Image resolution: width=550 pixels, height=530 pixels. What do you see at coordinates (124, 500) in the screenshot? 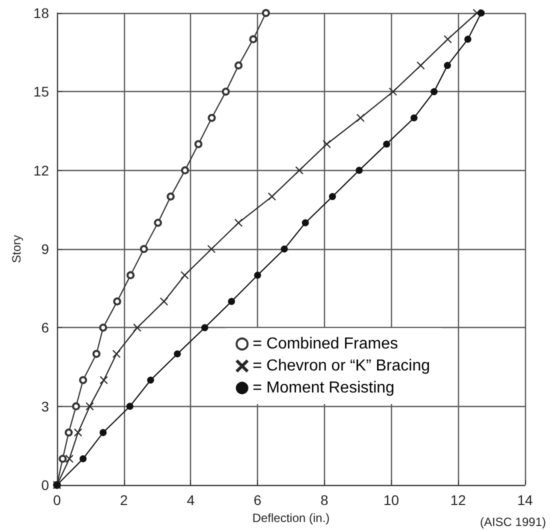
I see `x-tick-label: 2` at bounding box center [124, 500].